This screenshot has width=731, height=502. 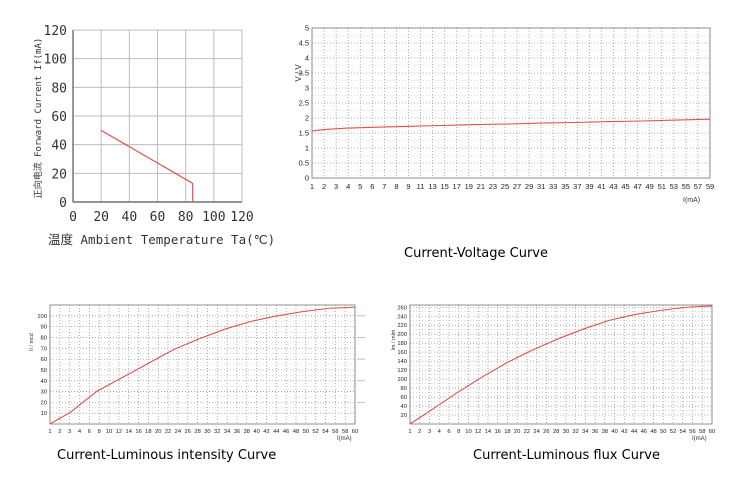 I want to click on chart4-xlabel: I(mA), so click(x=699, y=439).